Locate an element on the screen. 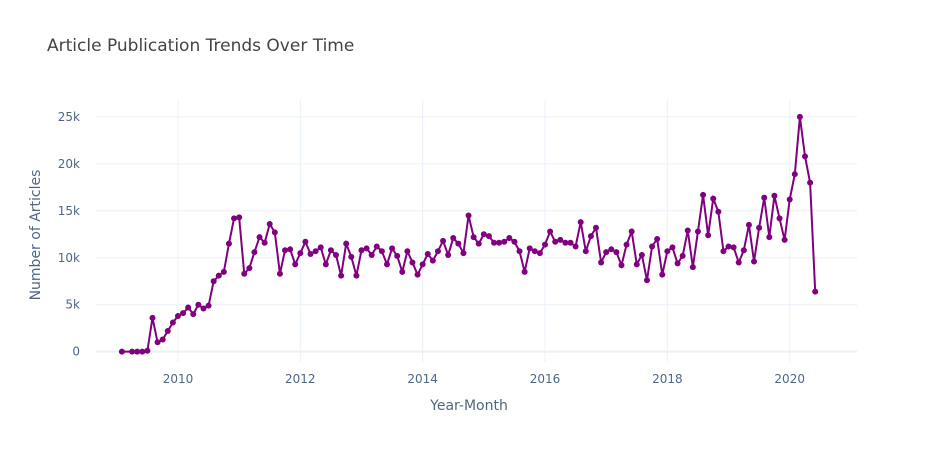 The image size is (938, 454). y-tick-label: 5k is located at coordinates (72, 305).